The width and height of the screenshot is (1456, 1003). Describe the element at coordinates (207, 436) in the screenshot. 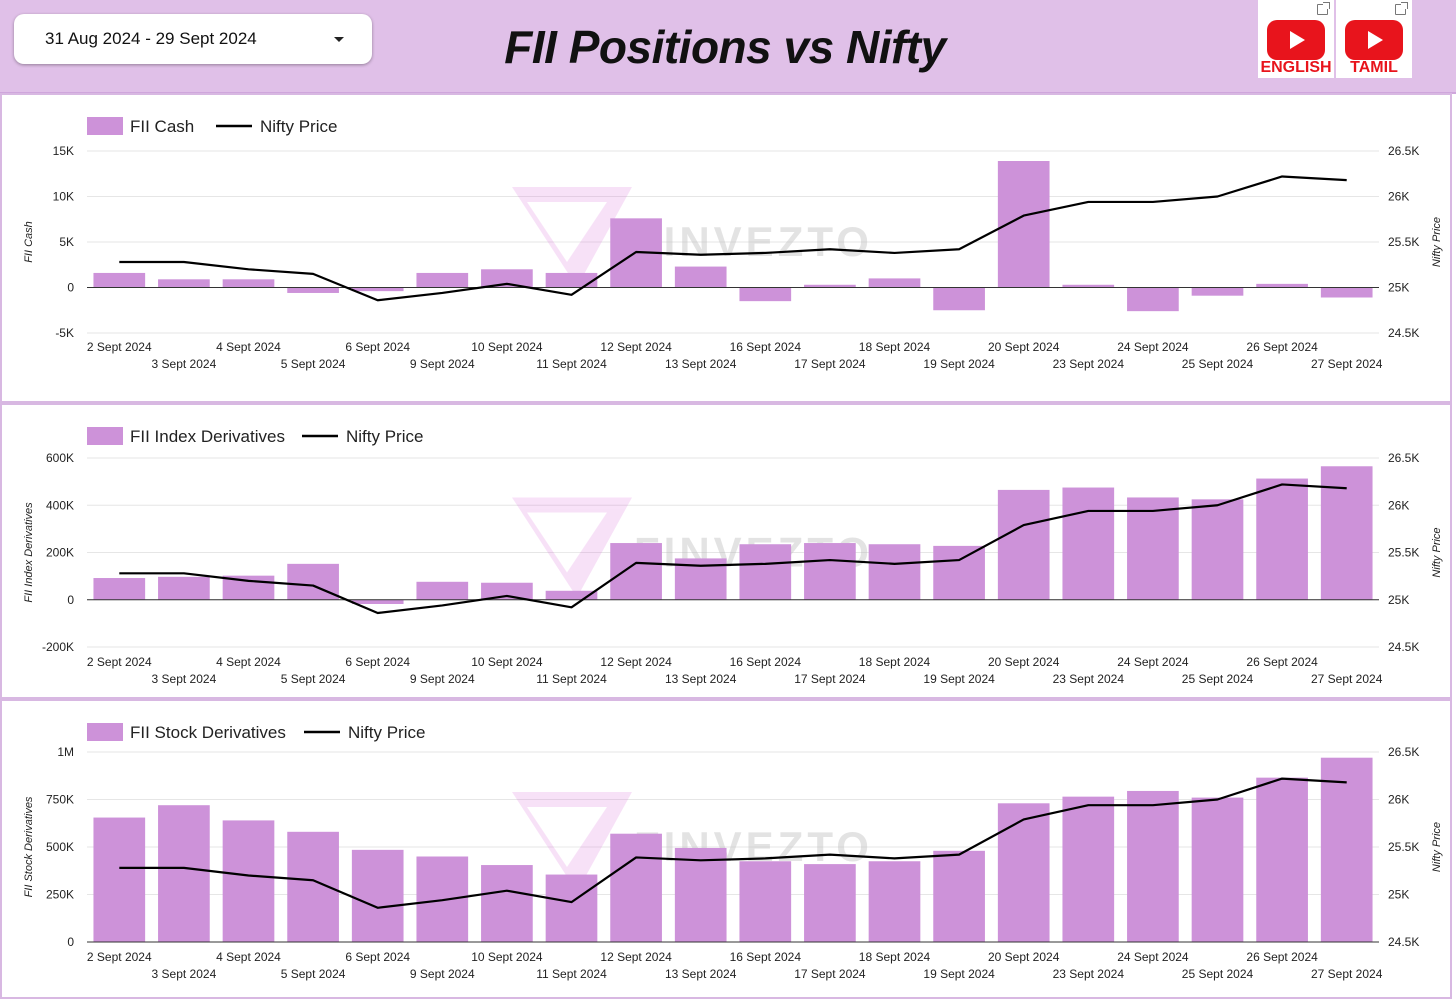

I see `legend-bar-label: FII Index Derivatives` at that location.